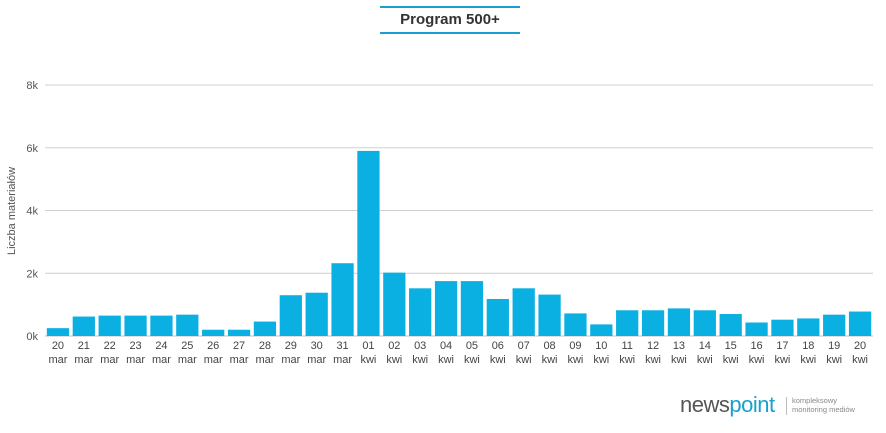  What do you see at coordinates (32, 337) in the screenshot?
I see `y-tick-label: 0k` at bounding box center [32, 337].